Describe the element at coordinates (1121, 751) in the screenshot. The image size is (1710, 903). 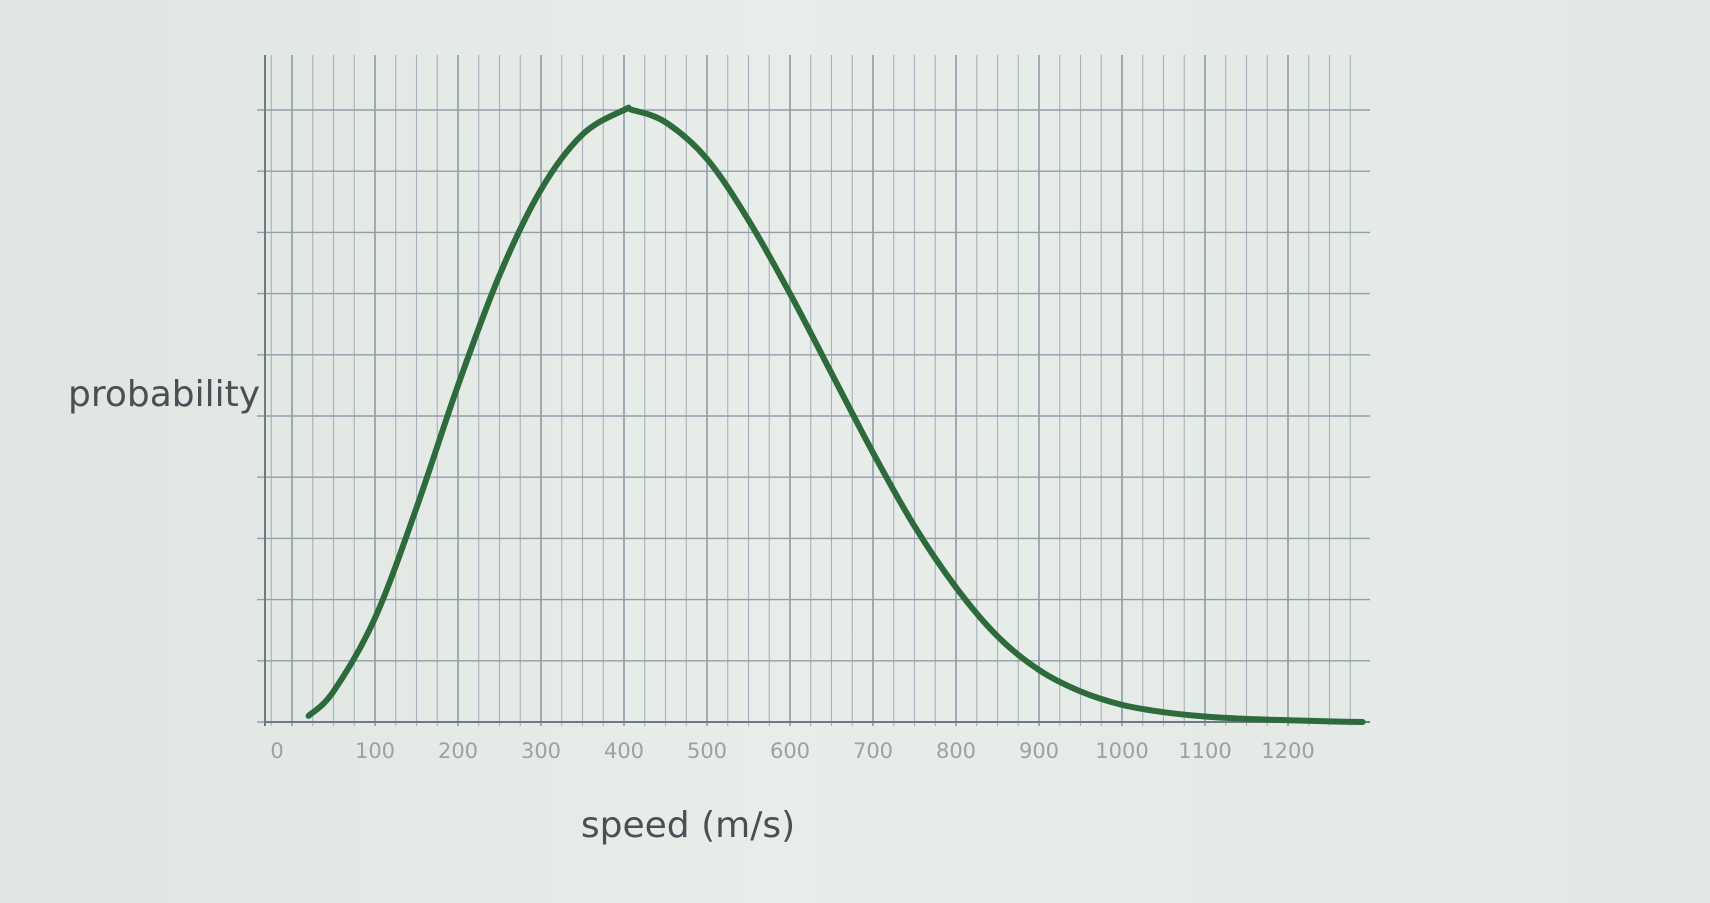
I see `x-tick-label: 1000` at that location.